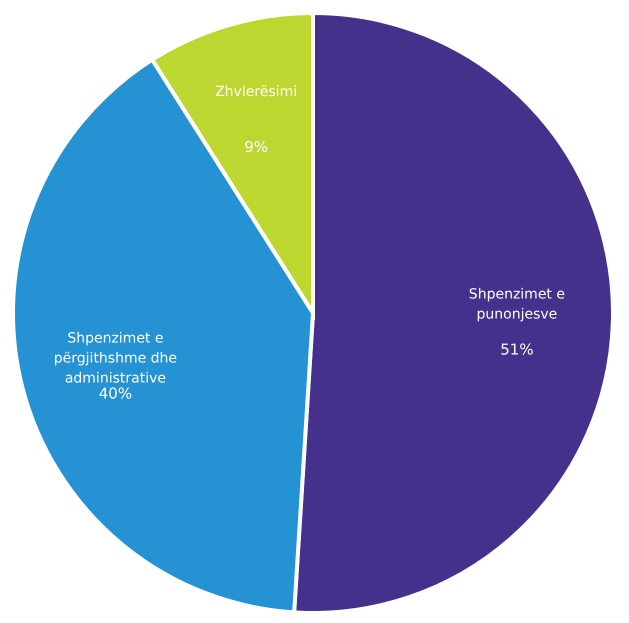 This screenshot has height=623, width=629. Describe the element at coordinates (516, 304) in the screenshot. I see `slice-label: Shpenzimet e punonjesve` at that location.